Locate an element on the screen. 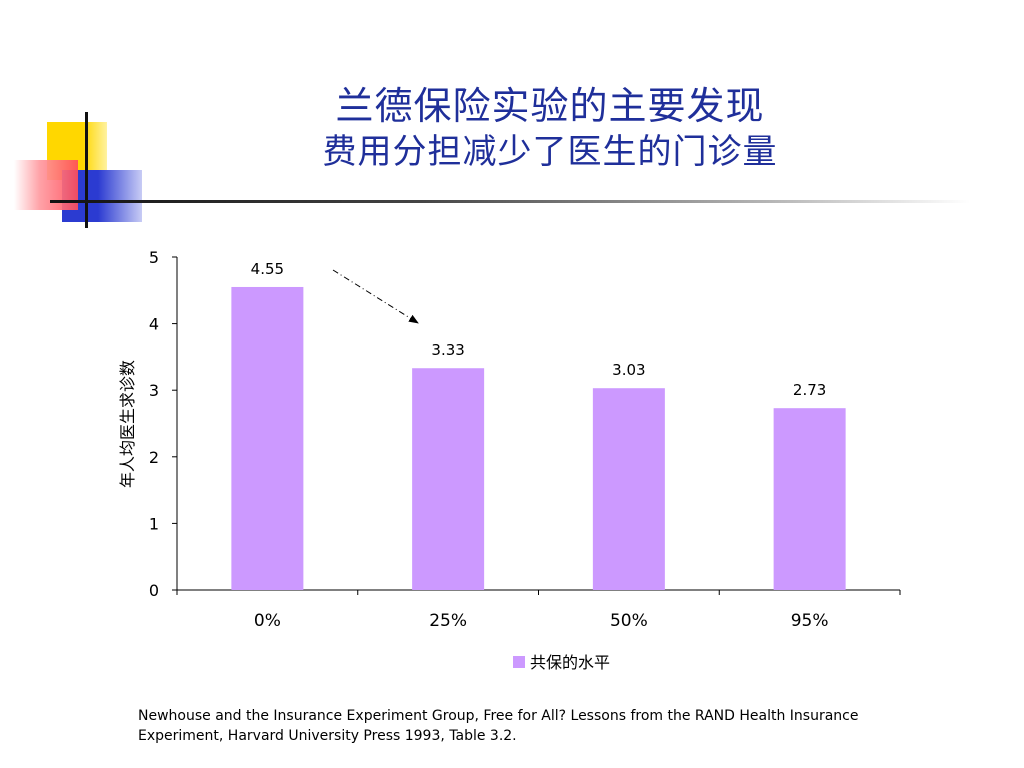 The image size is (1024, 768). data-label: 3.03 is located at coordinates (628, 370).